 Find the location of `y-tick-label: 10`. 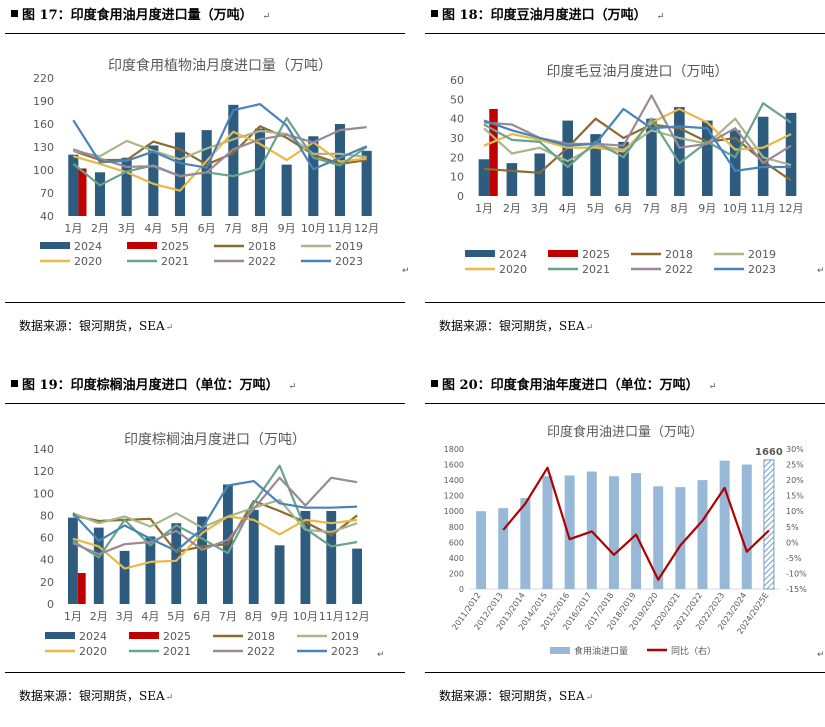

y-tick-label: 10 is located at coordinates (457, 177).